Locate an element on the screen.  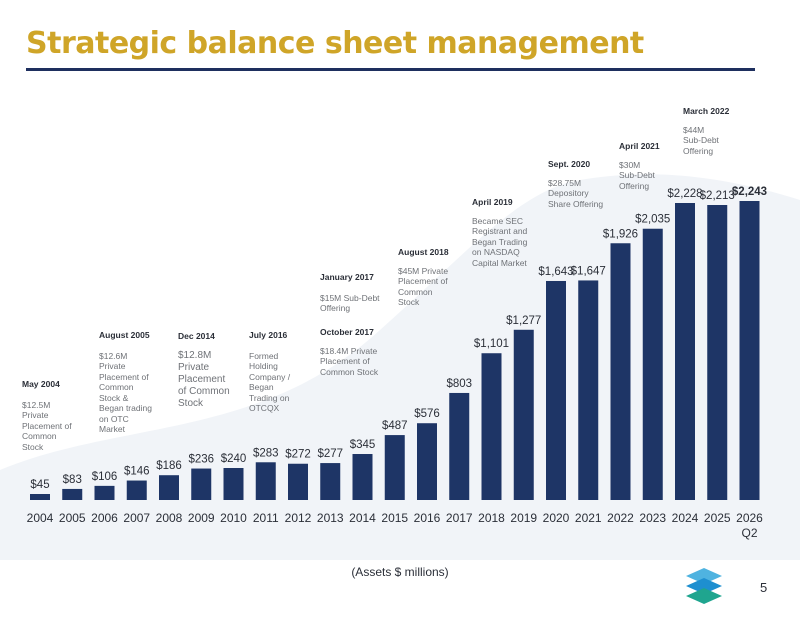
annotation-line: $15M Sub-Debt is located at coordinates (350, 297).